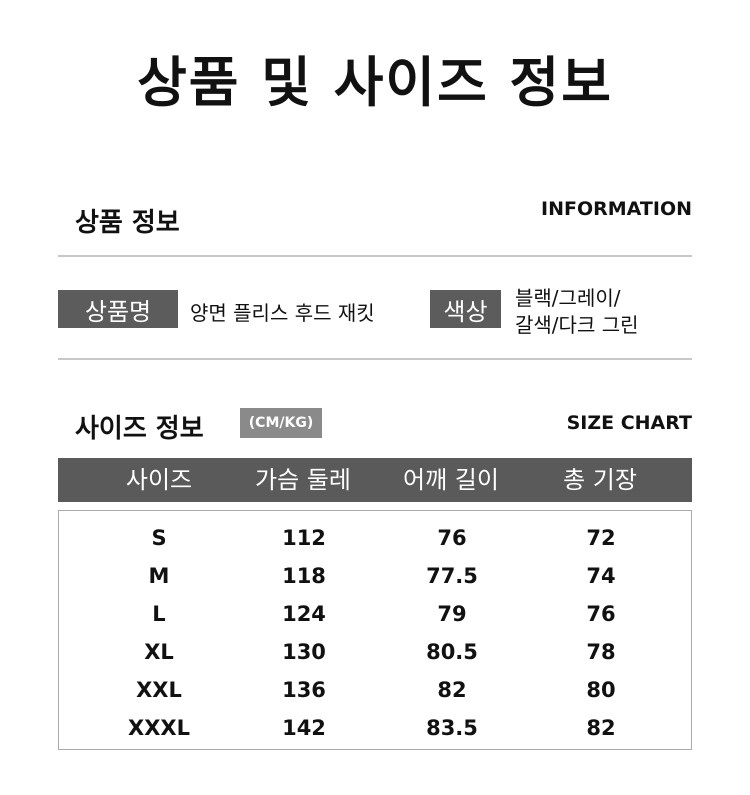  What do you see at coordinates (127, 223) in the screenshot?
I see `product-info-heading: 상품 정보` at bounding box center [127, 223].